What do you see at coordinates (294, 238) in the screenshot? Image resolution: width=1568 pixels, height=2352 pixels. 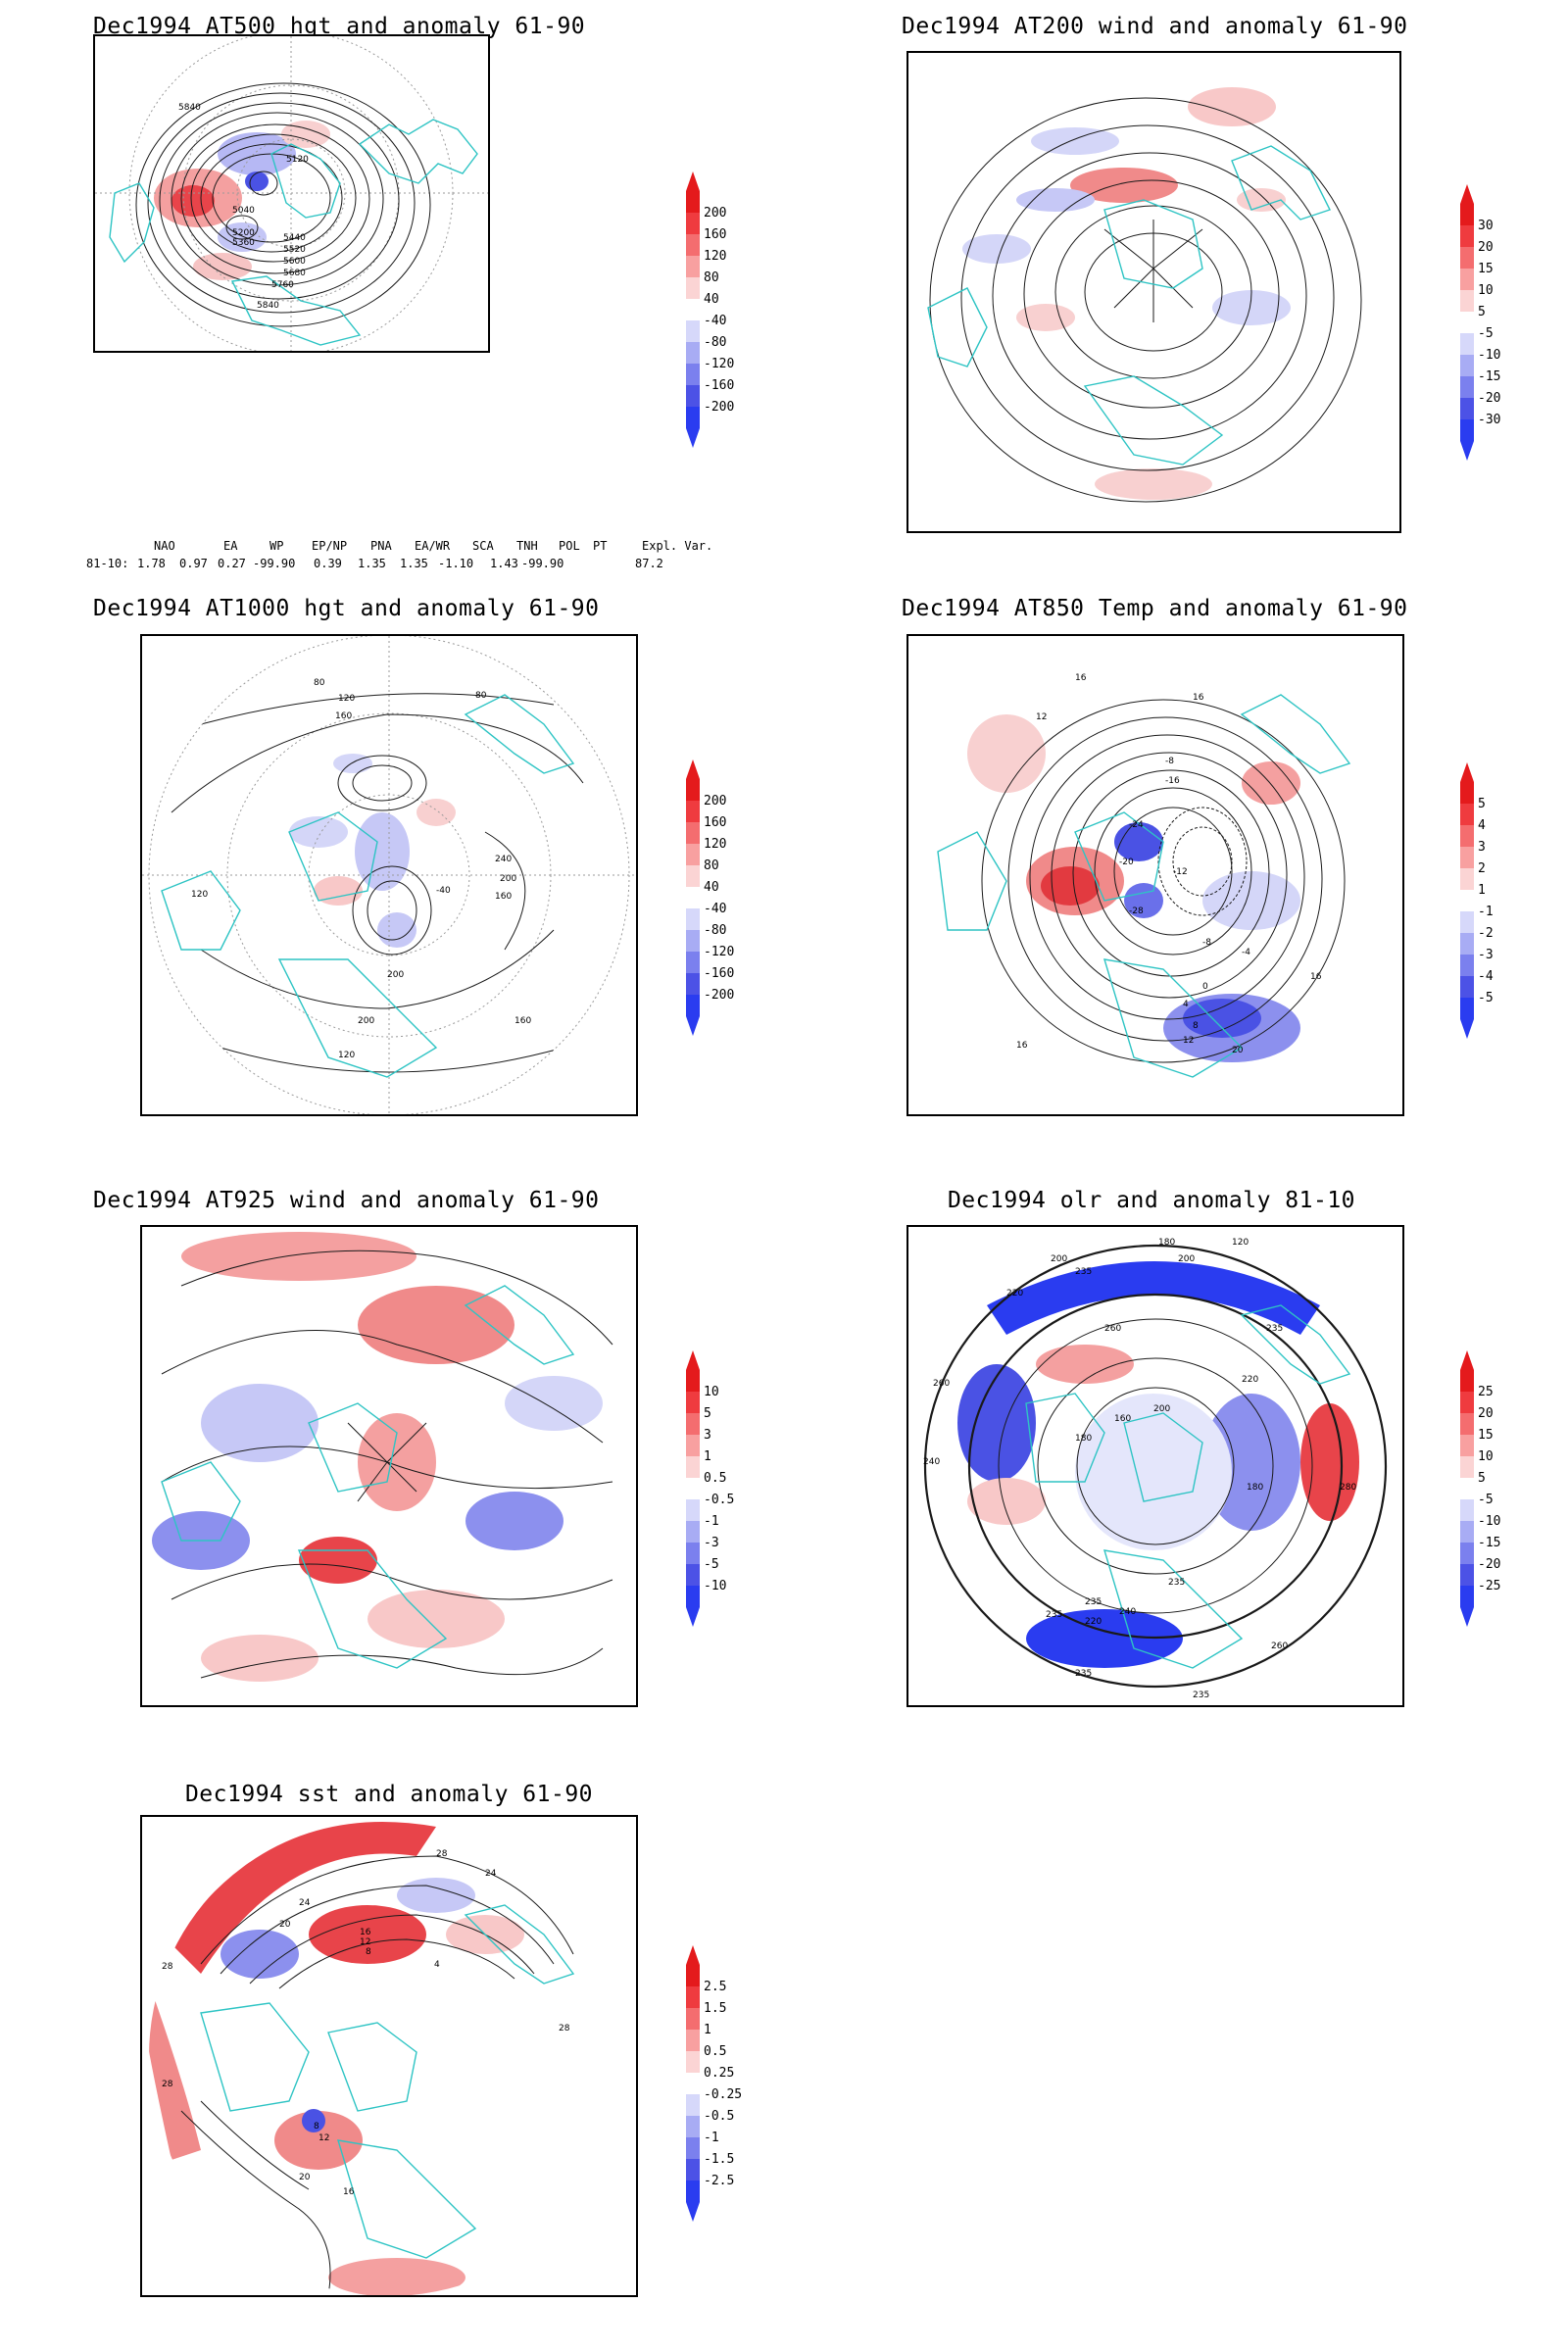 I see `contour-label: 5440` at bounding box center [294, 238].